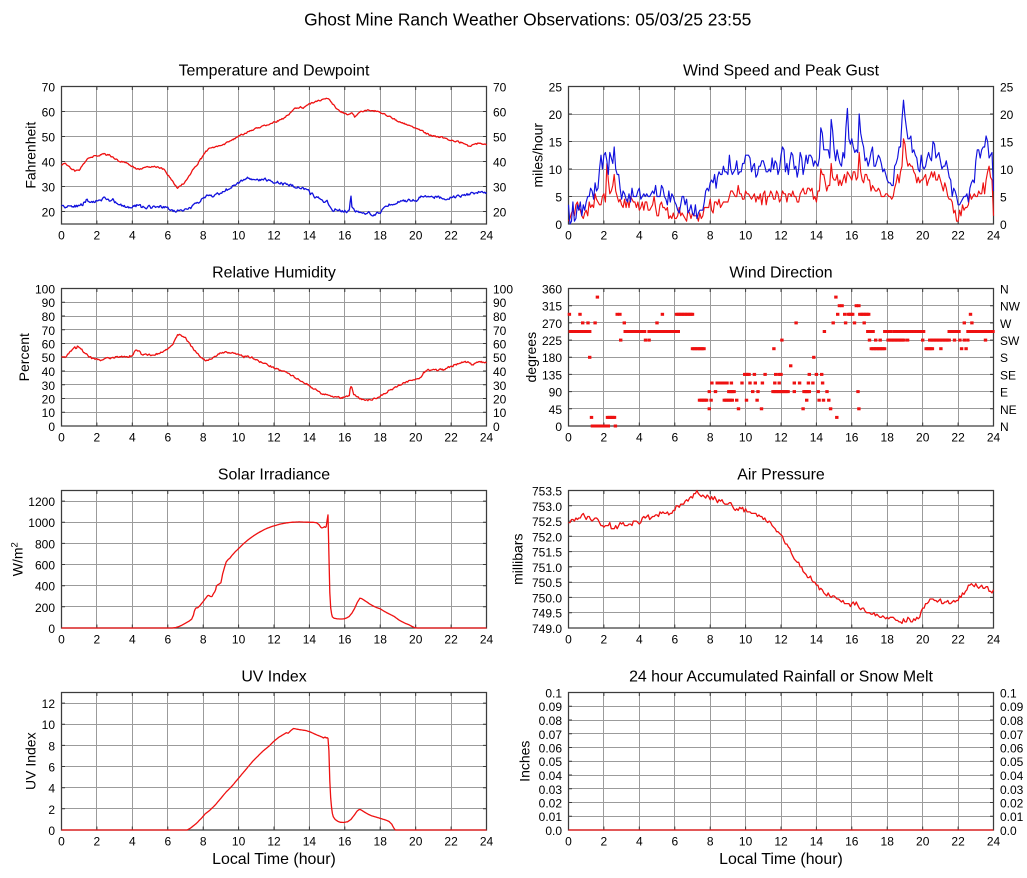 The height and width of the screenshot is (878, 1027). What do you see at coordinates (551, 721) in the screenshot?
I see `svg-text: 0.08` at bounding box center [551, 721].